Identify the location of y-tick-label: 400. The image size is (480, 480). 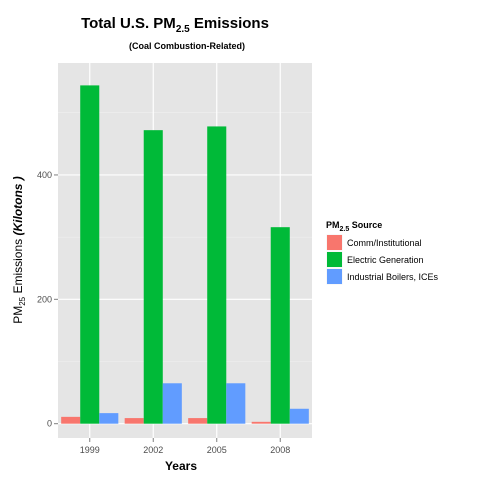
(44, 175).